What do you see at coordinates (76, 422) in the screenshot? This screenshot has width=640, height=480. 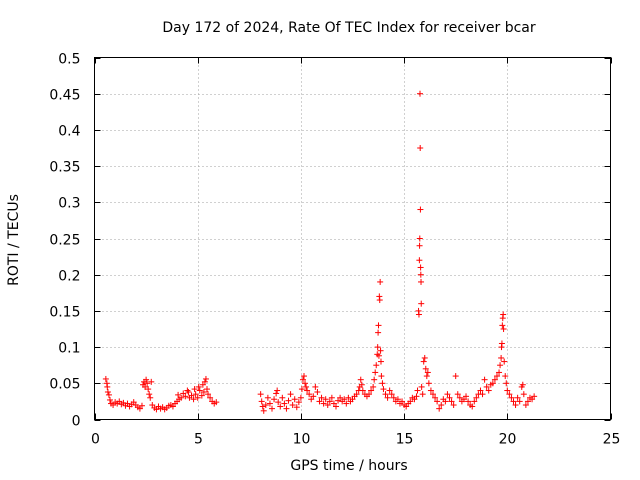 I see `y-tick-label: 0` at bounding box center [76, 422].